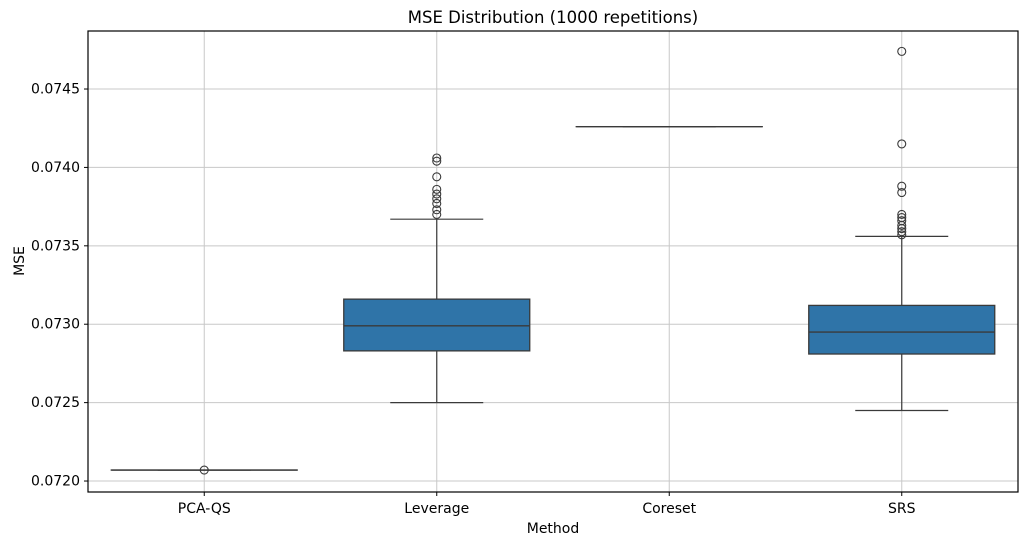 Image resolution: width=1028 pixels, height=545 pixels. What do you see at coordinates (902, 509) in the screenshot?
I see `x-tick-label: SRS` at bounding box center [902, 509].